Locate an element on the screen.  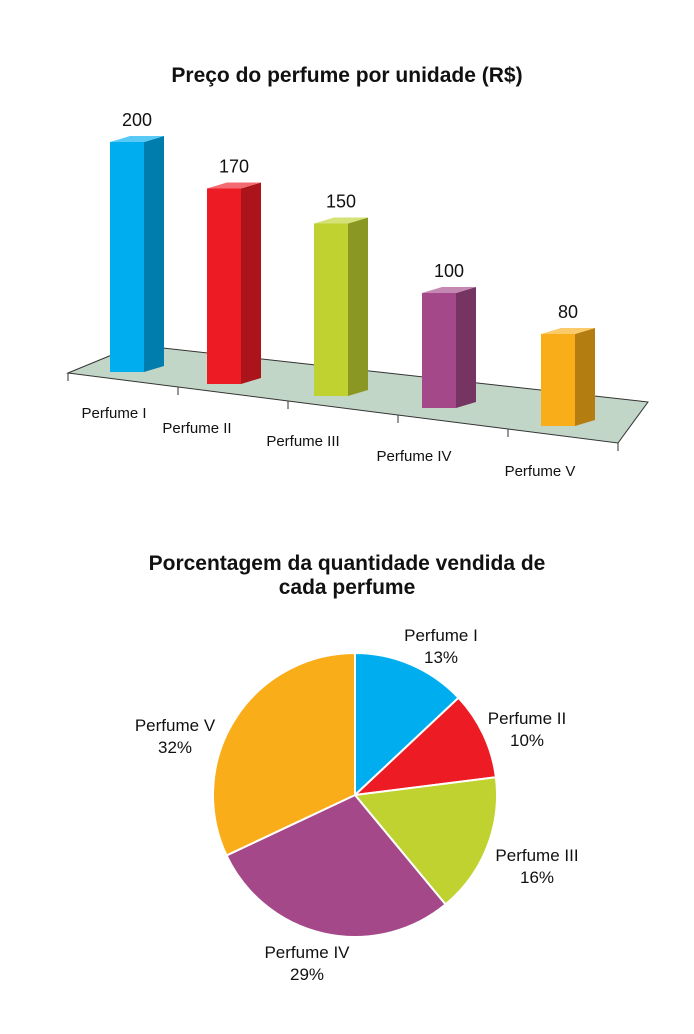
x-tick-label: Perfume V is located at coordinates (540, 471).